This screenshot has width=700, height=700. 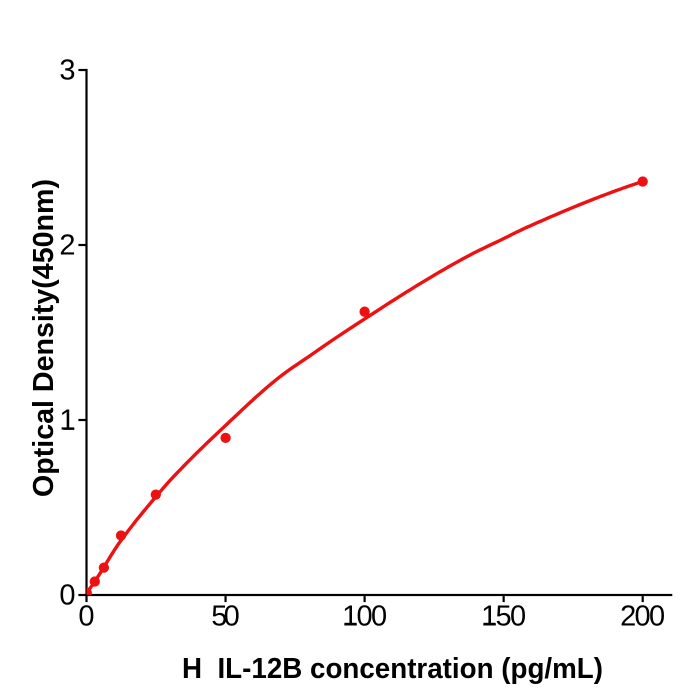 What do you see at coordinates (392, 669) in the screenshot?
I see `svg-text:H IL-12B concentration (pg/mL: H IL-12B concentration (pg/mL)` at bounding box center [392, 669].